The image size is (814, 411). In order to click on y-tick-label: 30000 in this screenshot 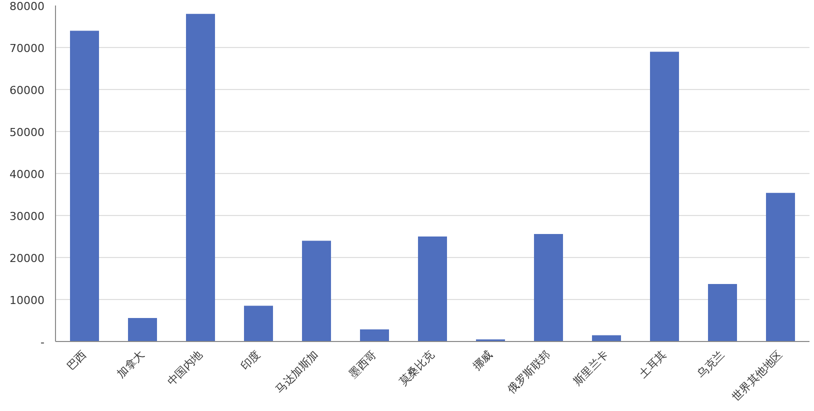, I will do `click(27, 216)`.